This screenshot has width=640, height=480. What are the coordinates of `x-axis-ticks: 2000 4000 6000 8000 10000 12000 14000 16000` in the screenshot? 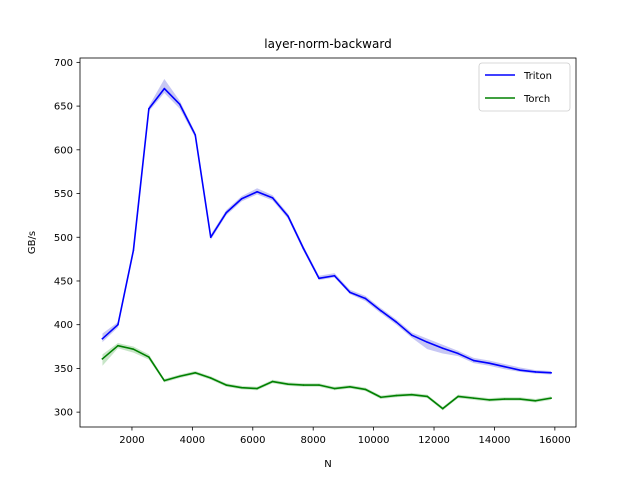 It's located at (345, 436).